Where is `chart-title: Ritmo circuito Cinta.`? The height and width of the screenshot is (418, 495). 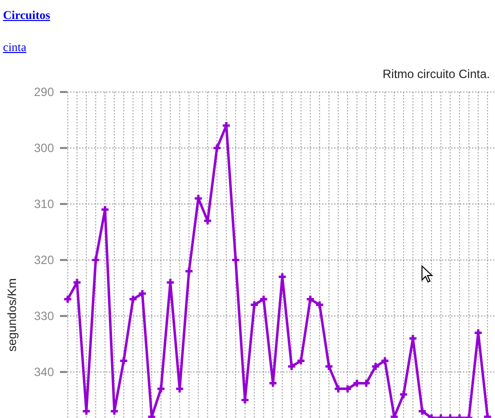
chart-title: Ritmo circuito Cinta. is located at coordinates (436, 74).